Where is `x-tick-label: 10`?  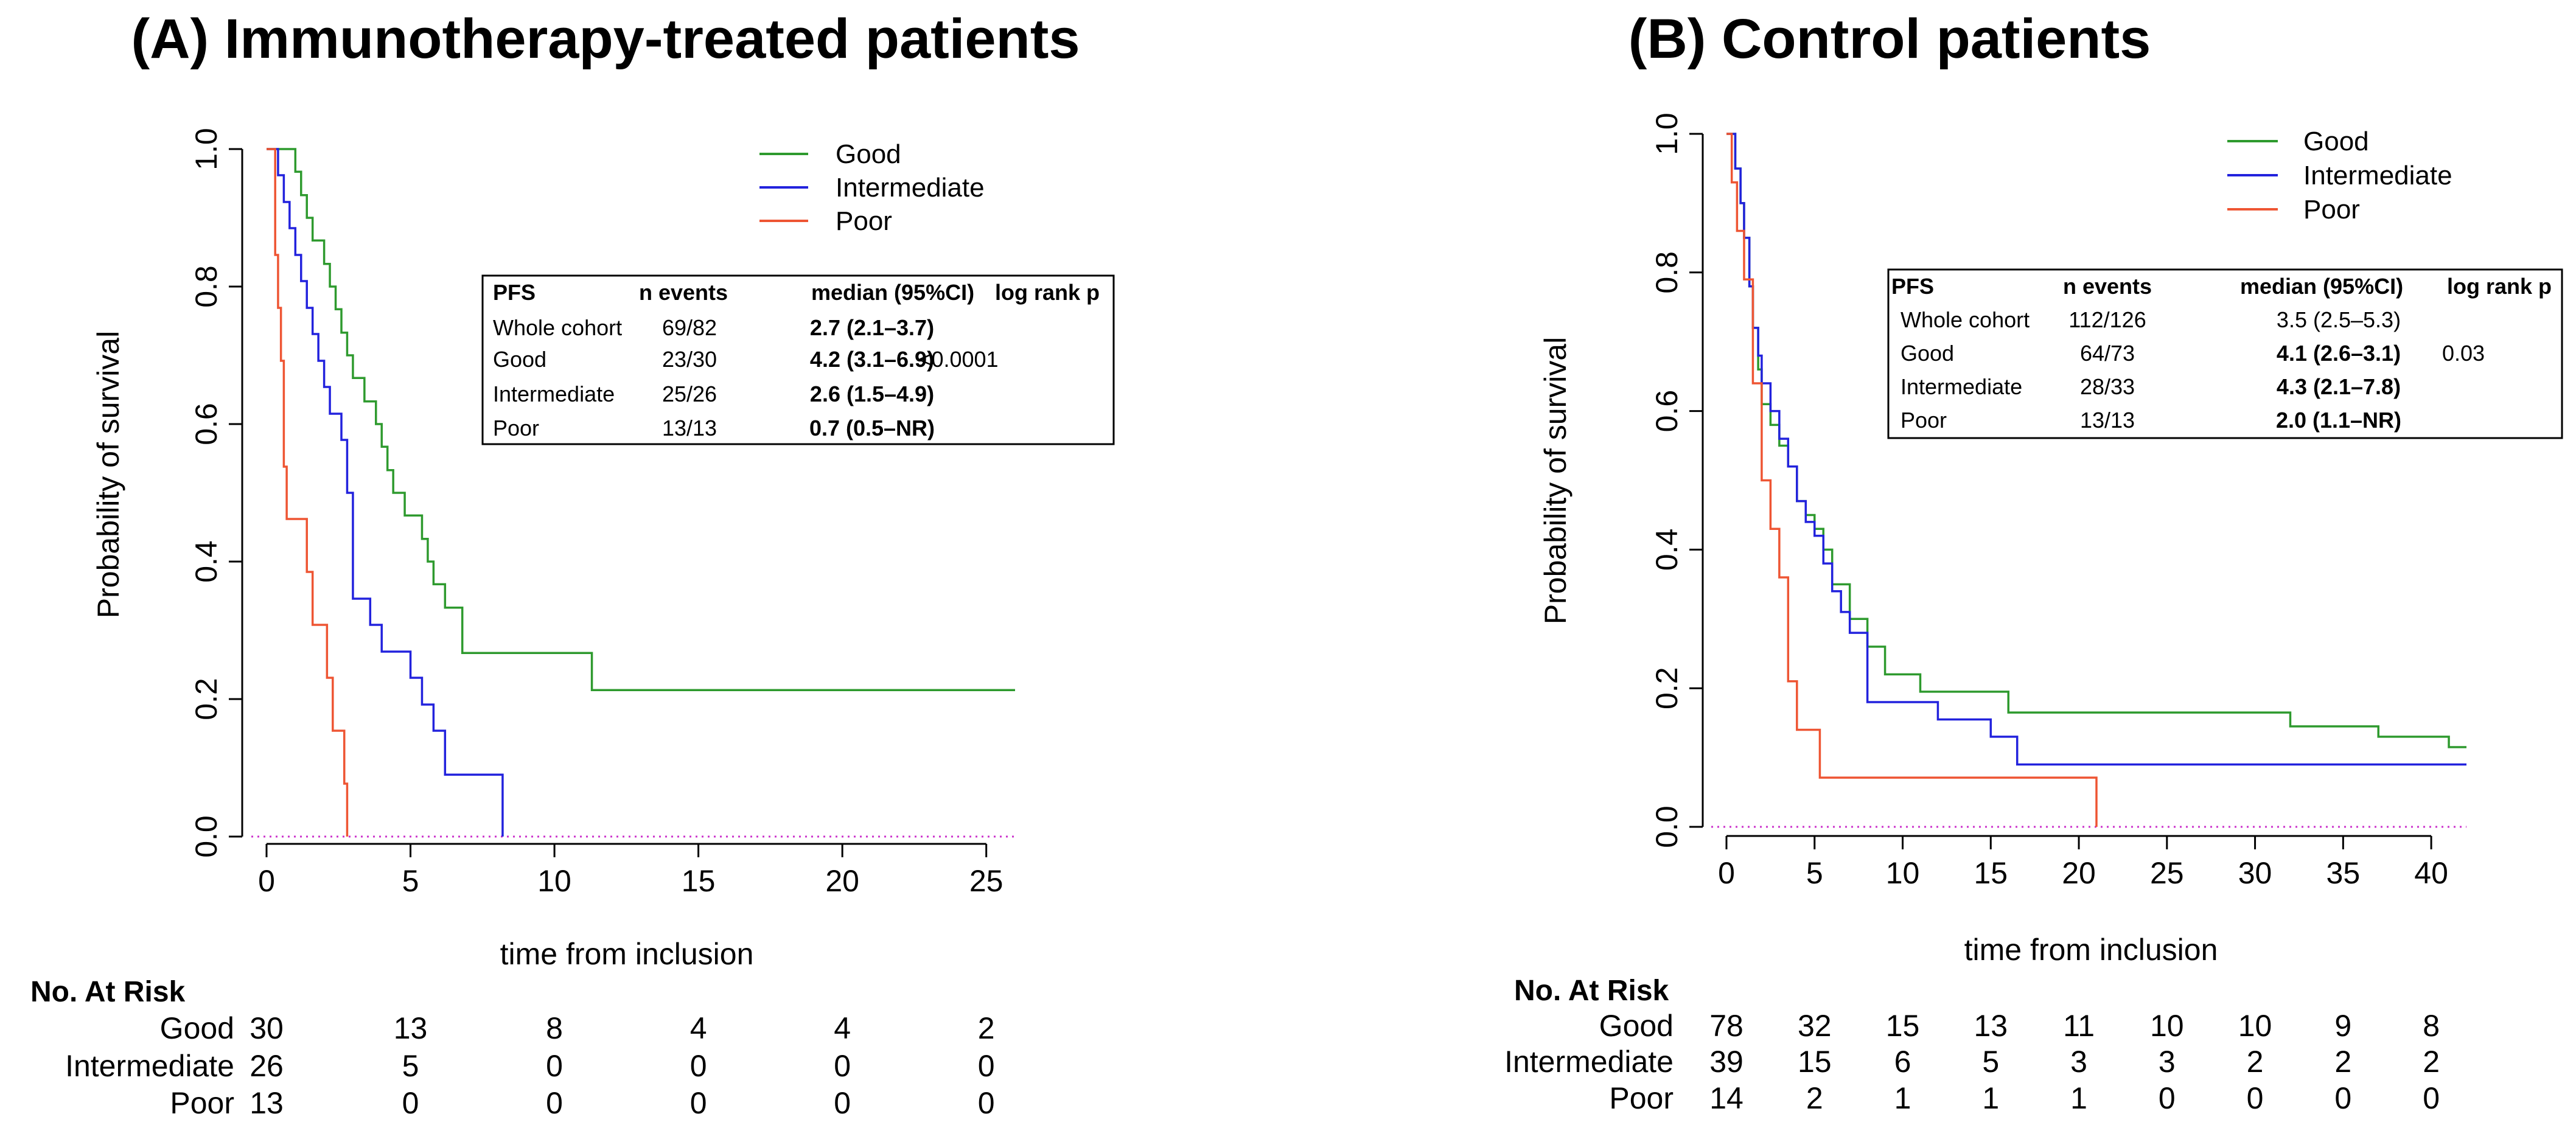
x-tick-label: 10 is located at coordinates (1903, 873).